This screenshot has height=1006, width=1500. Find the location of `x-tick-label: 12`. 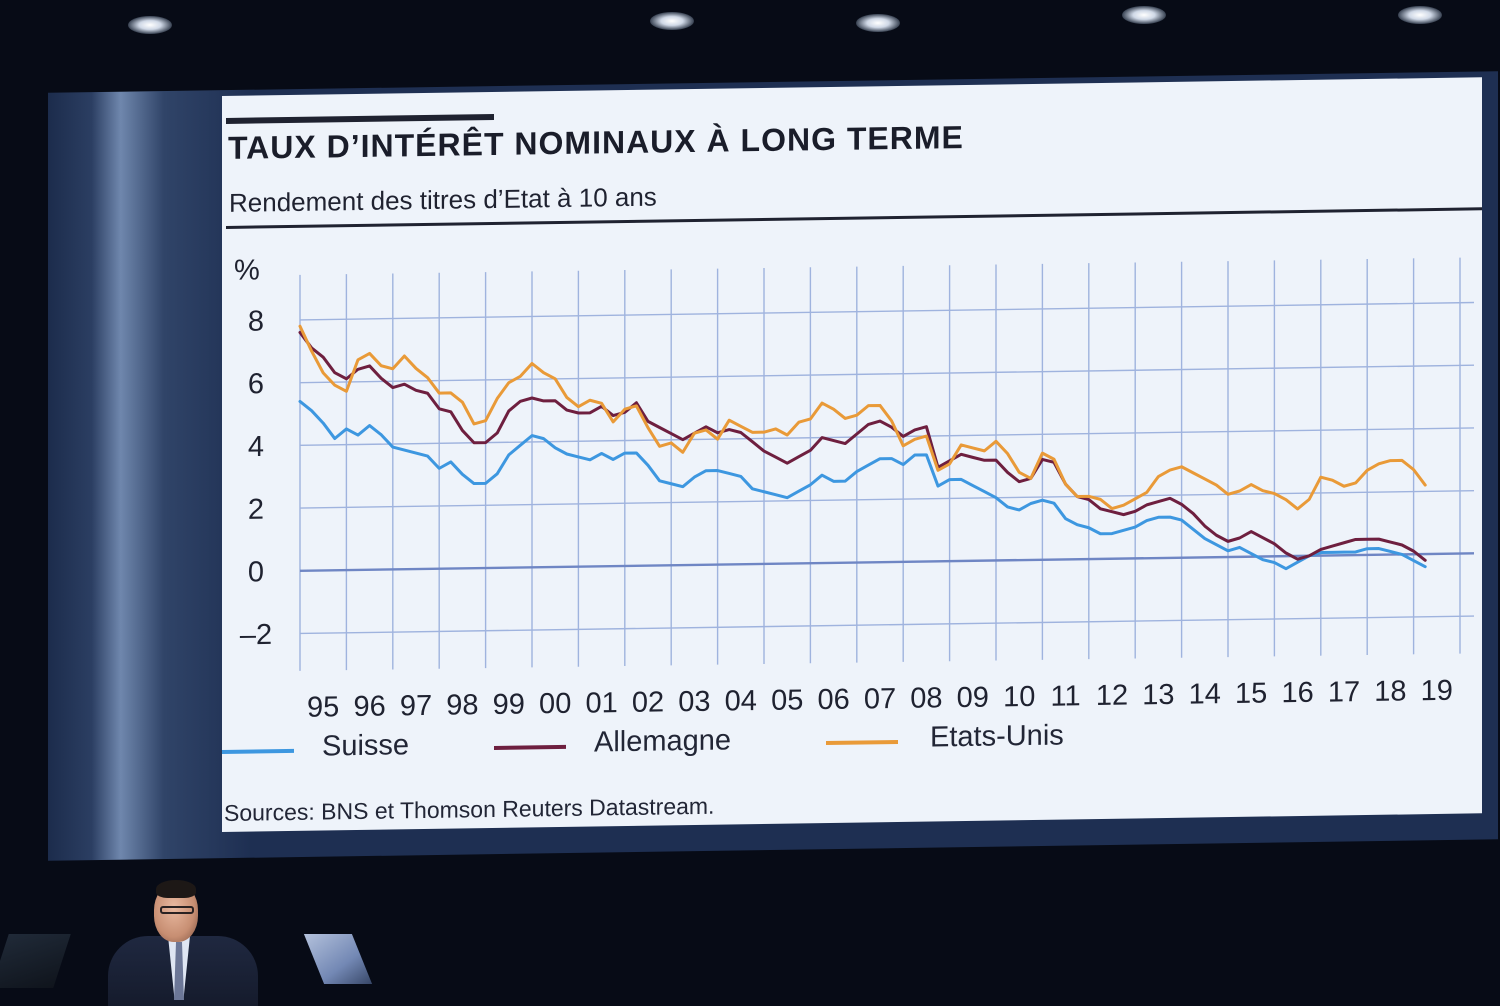

x-tick-label: 12 is located at coordinates (1112, 696).